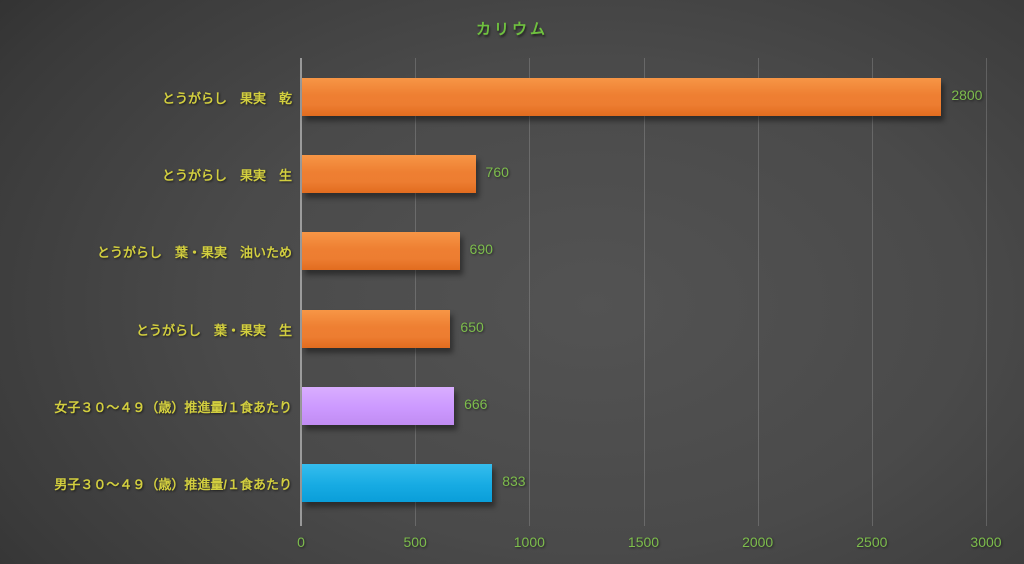  What do you see at coordinates (872, 542) in the screenshot?
I see `x-axis-tick-label: 2500` at bounding box center [872, 542].